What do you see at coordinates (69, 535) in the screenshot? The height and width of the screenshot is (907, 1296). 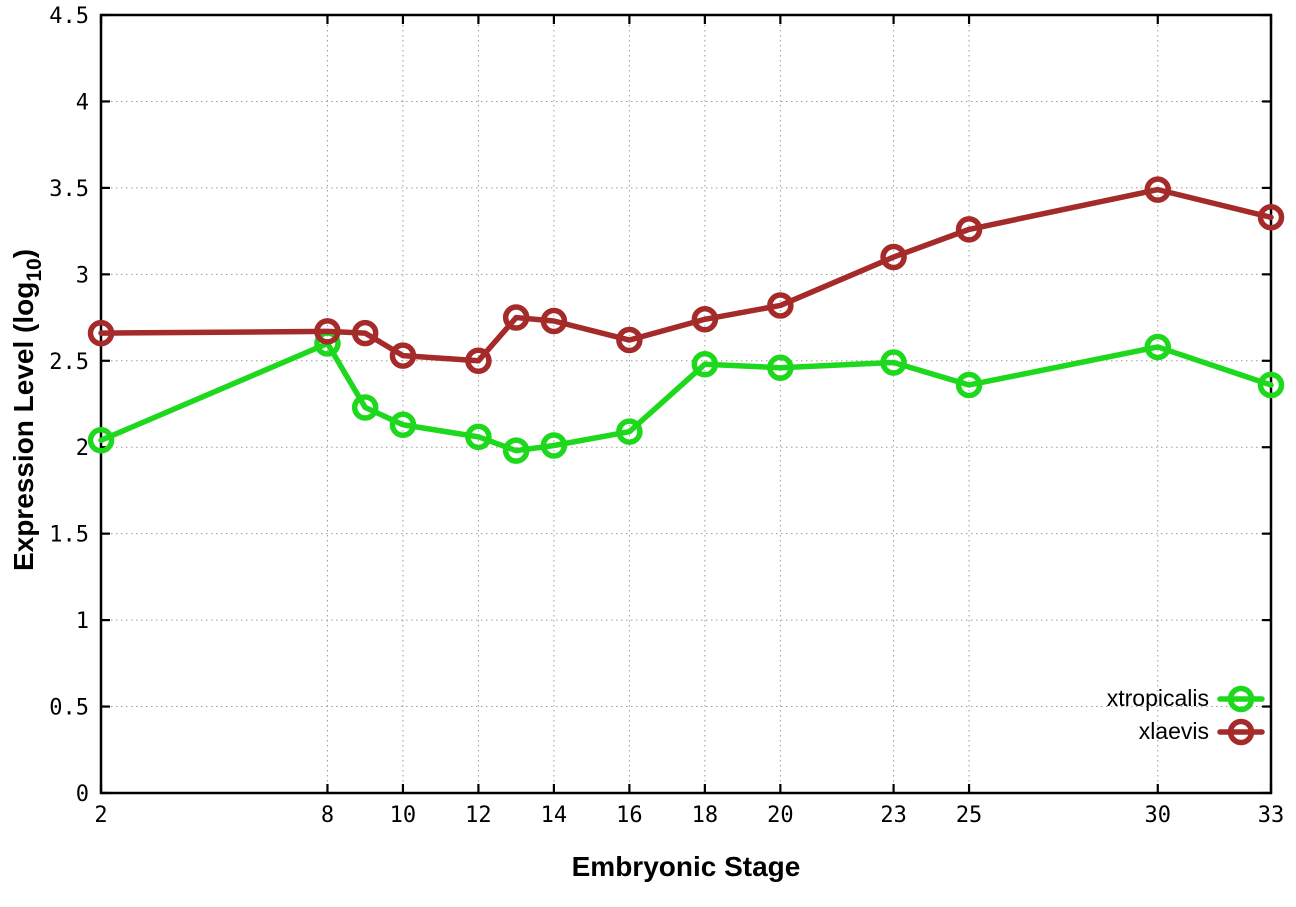 I see `y-tick-label: 1.5` at bounding box center [69, 535].